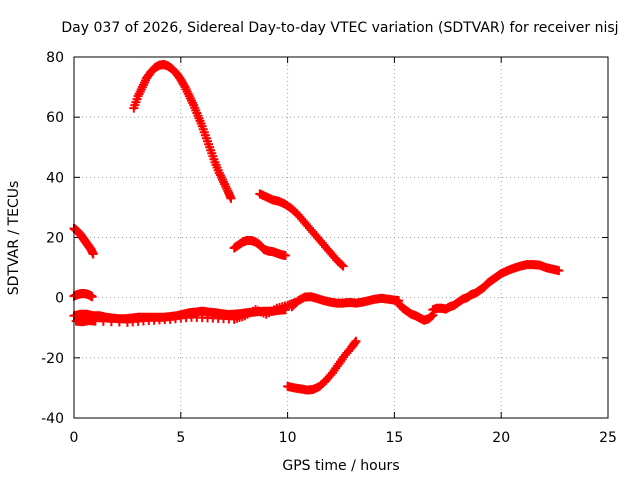  Describe the element at coordinates (180, 438) in the screenshot. I see `x-tick-label: 5` at that location.